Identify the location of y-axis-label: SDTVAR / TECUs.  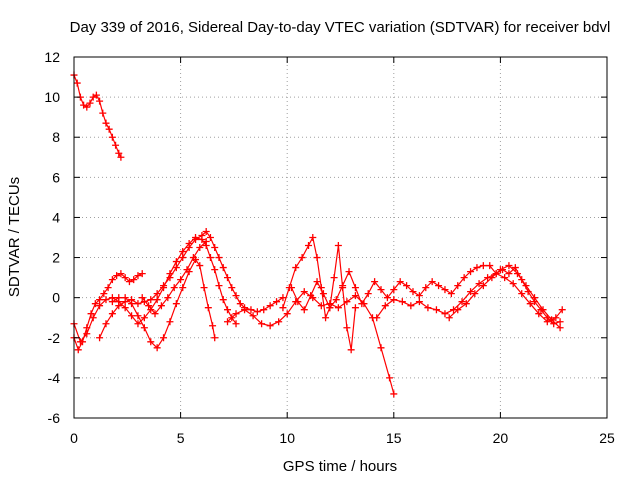
(14, 237).